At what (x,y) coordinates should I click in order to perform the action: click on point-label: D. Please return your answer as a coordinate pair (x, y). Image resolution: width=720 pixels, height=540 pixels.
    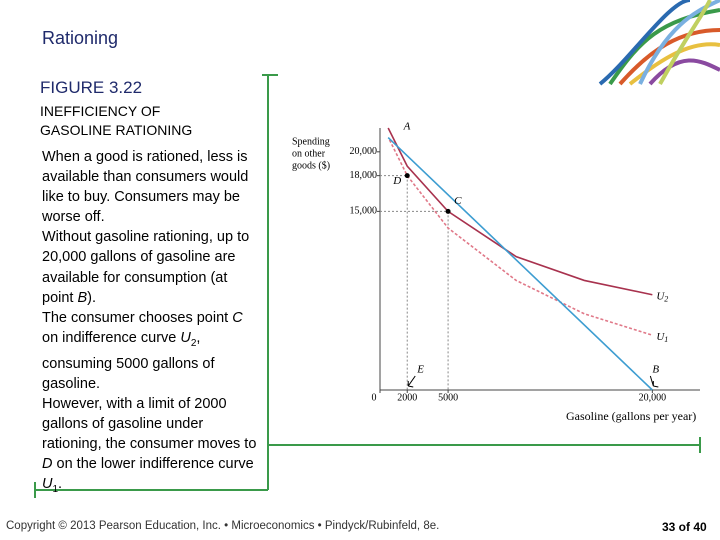
    Looking at the image, I should click on (396, 181).